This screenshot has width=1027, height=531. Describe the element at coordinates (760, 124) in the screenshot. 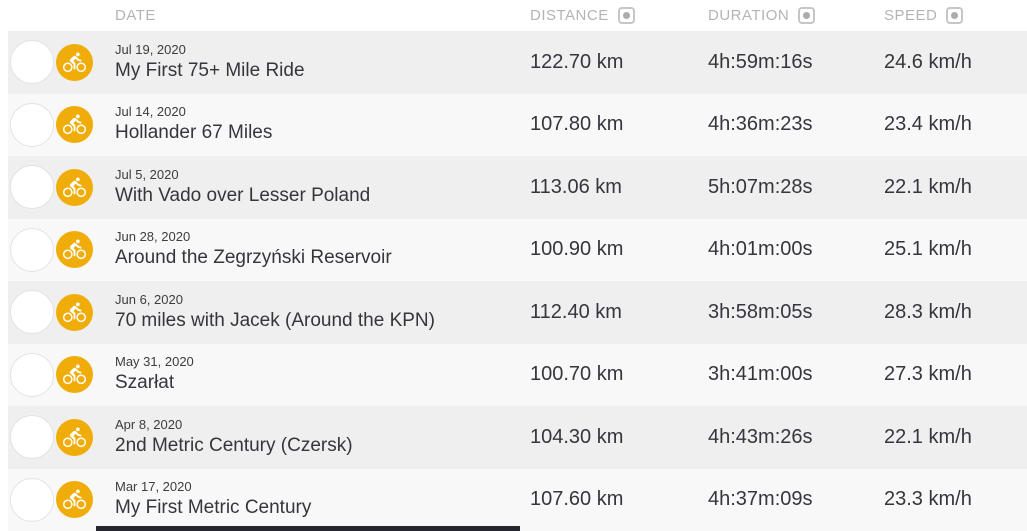

I see `activity-duration: 4h:36m:23s` at that location.